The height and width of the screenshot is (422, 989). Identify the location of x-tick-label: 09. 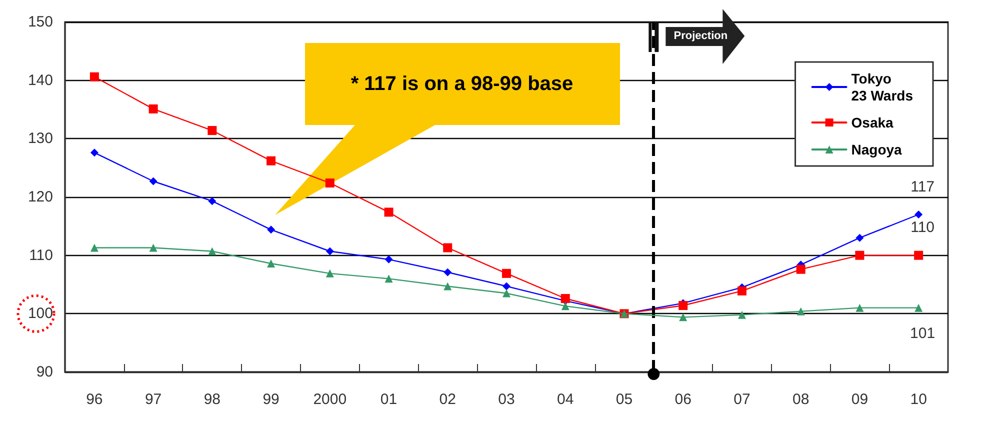
(859, 399).